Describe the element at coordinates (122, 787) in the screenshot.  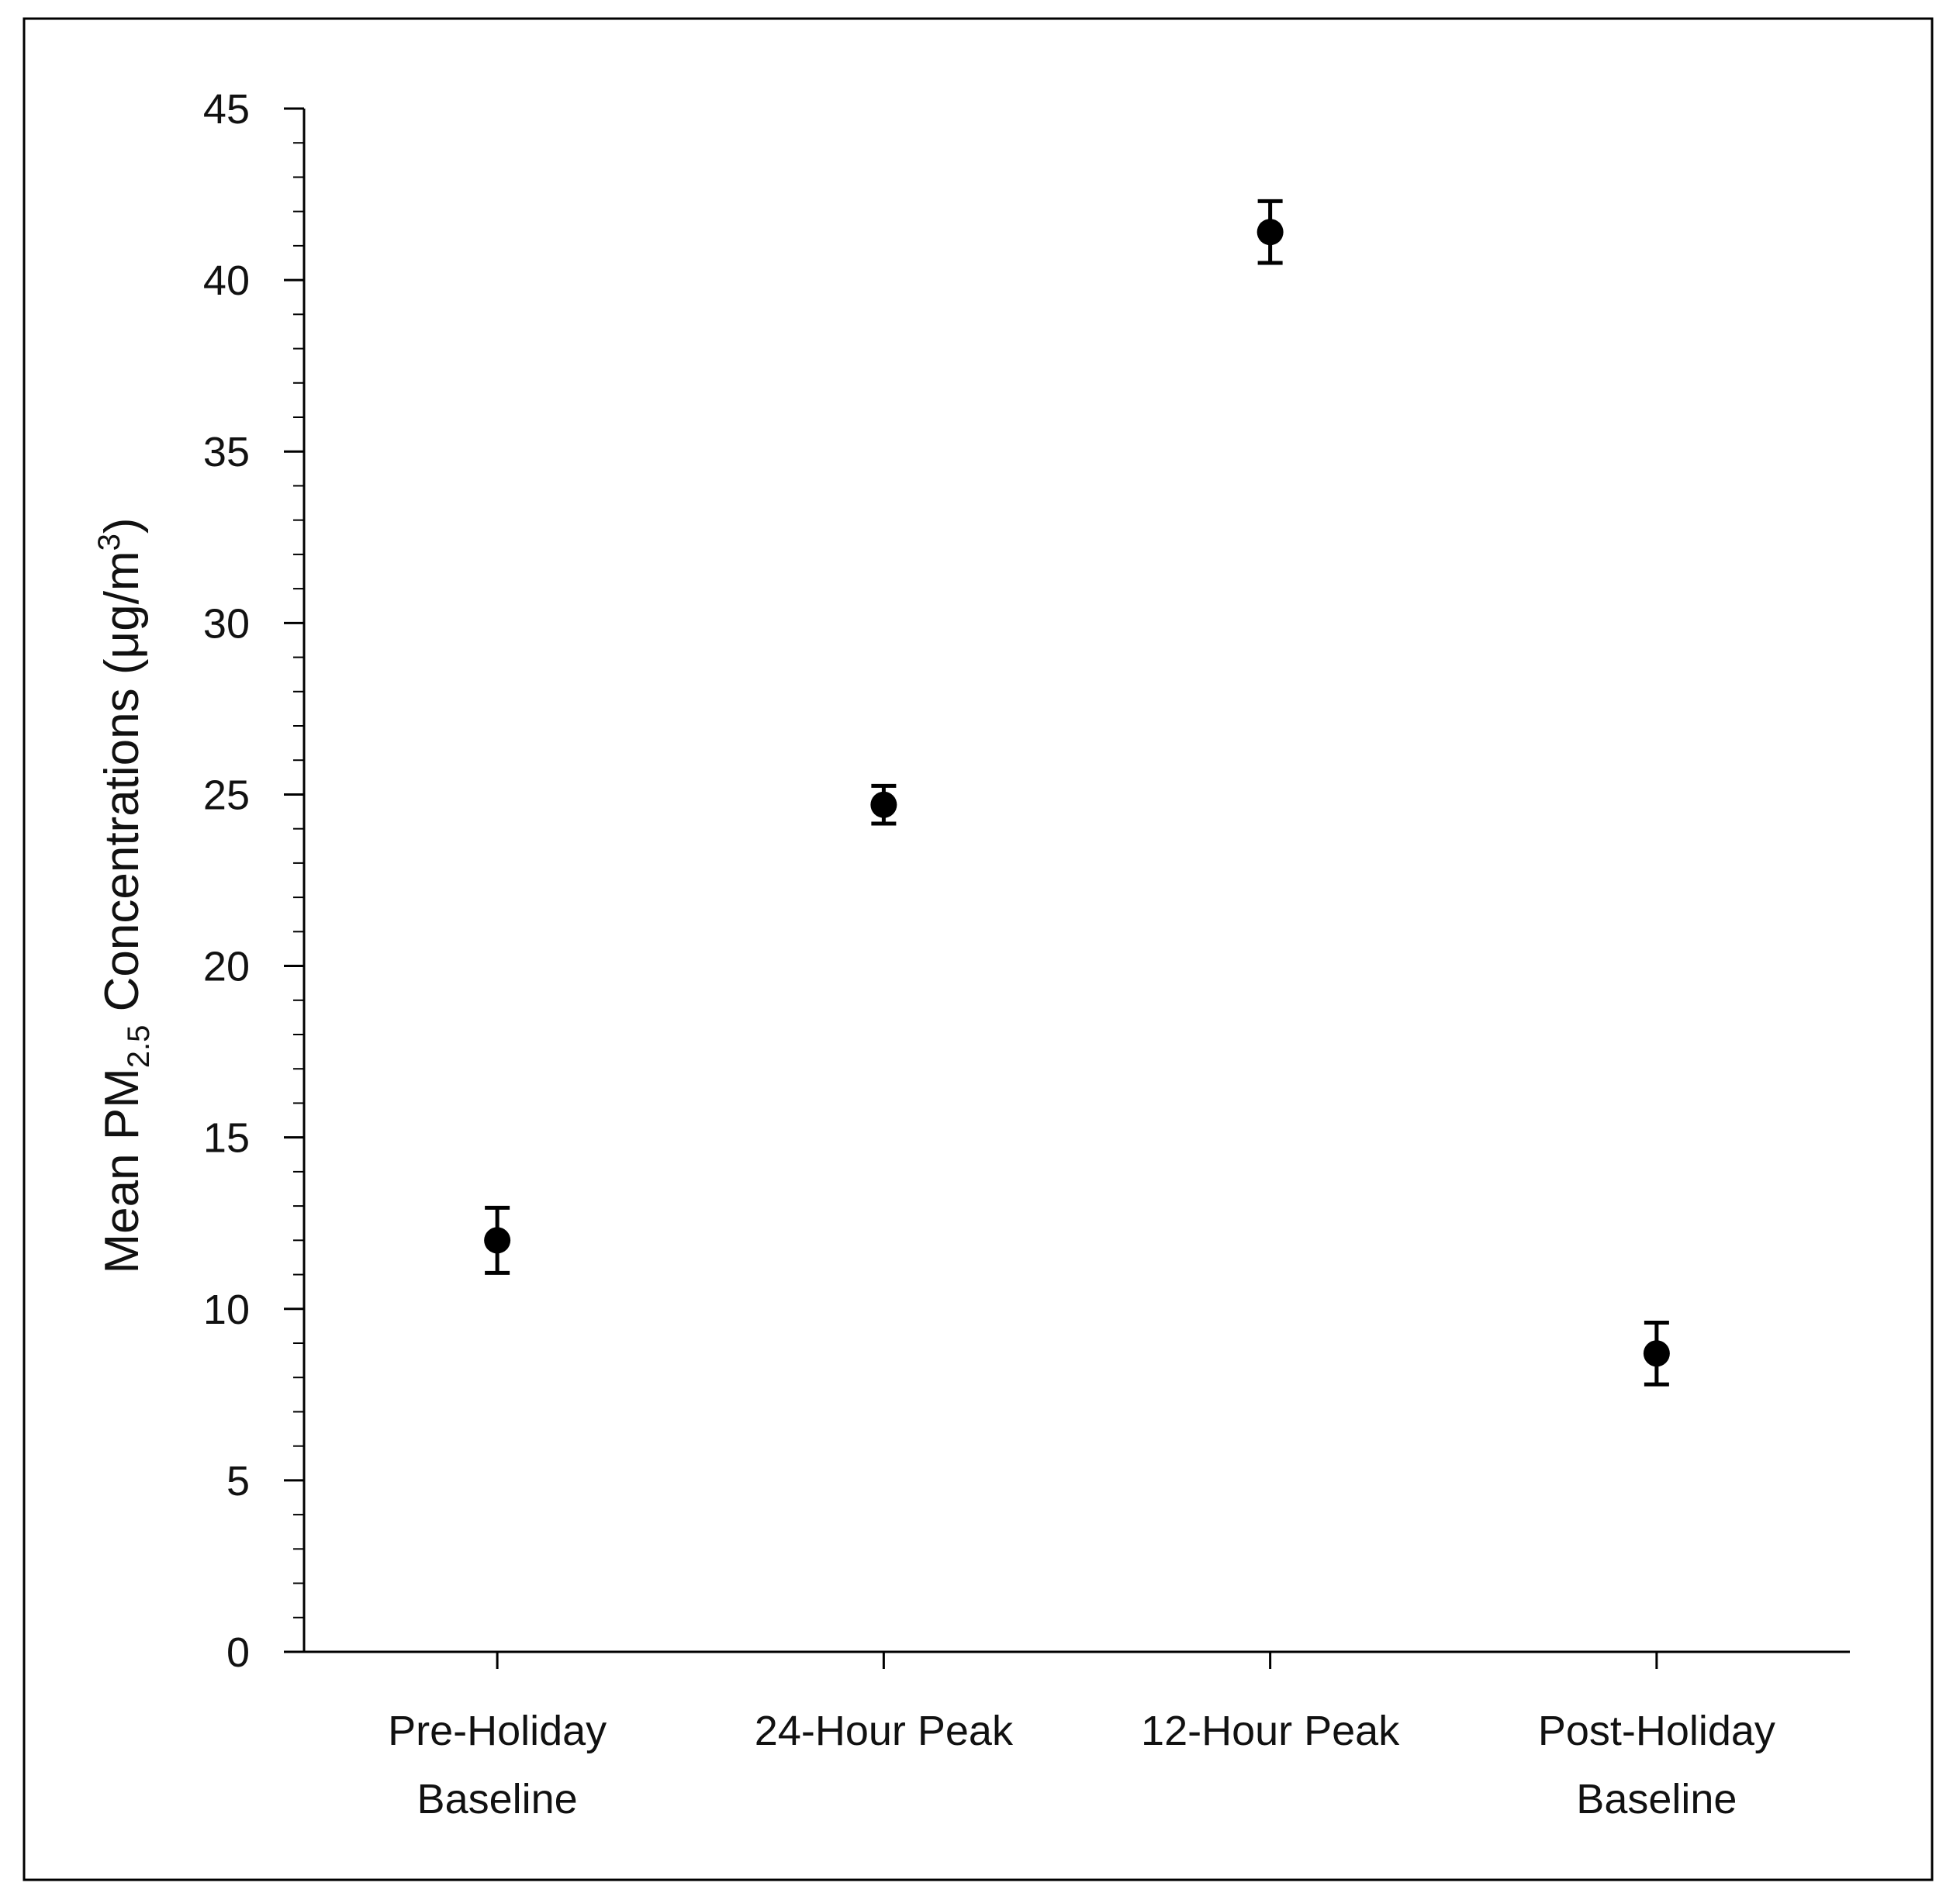
I see `y-axis-title-middle: Concentrations (μg/m` at that location.